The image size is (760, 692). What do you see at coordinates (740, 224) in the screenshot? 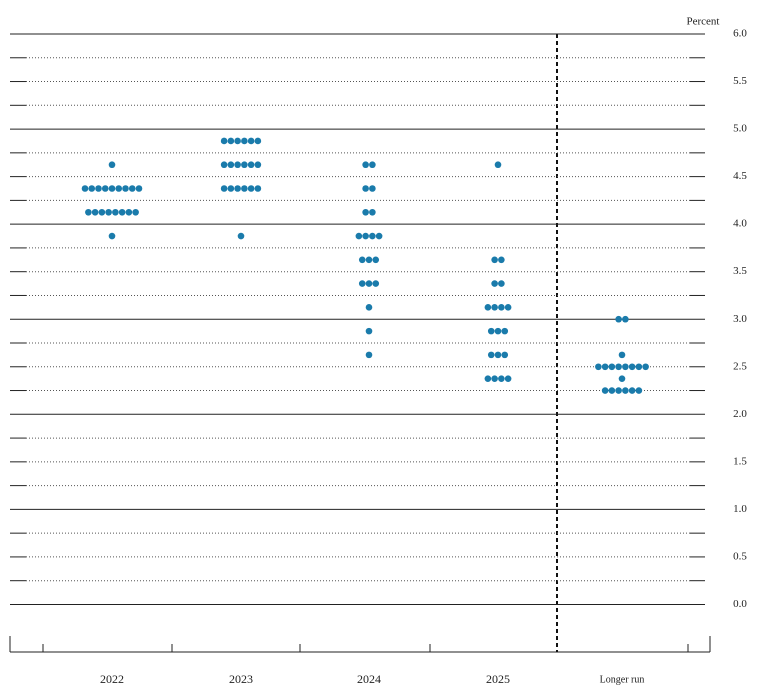
I see `y-tick-label: 4.0` at bounding box center [740, 224].